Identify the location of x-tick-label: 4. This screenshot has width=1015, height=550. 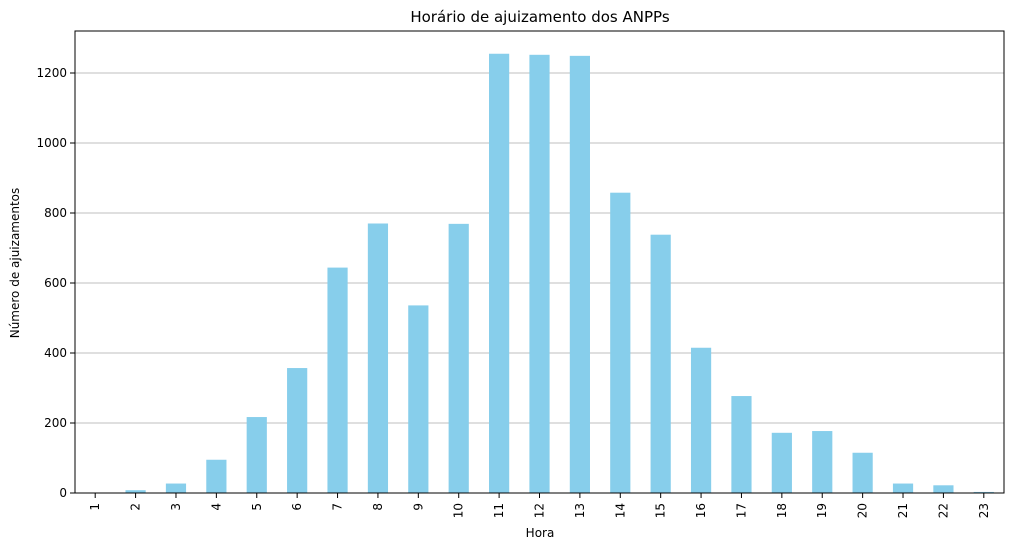
(216, 507).